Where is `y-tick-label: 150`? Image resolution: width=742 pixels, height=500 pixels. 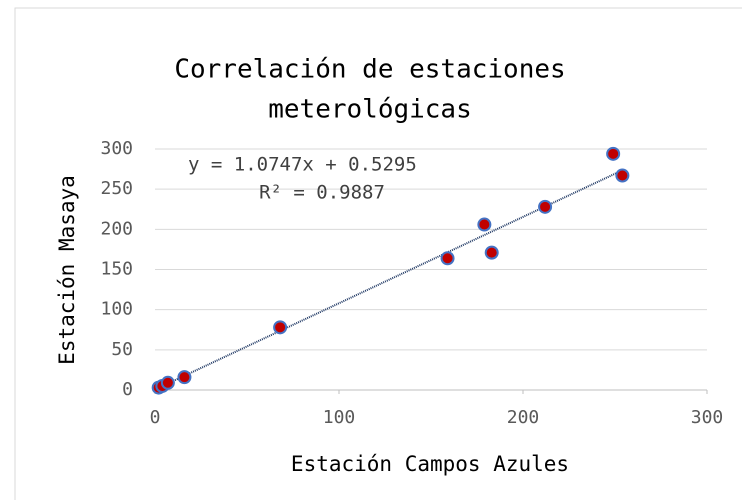 y-tick-label: 150 is located at coordinates (116, 269).